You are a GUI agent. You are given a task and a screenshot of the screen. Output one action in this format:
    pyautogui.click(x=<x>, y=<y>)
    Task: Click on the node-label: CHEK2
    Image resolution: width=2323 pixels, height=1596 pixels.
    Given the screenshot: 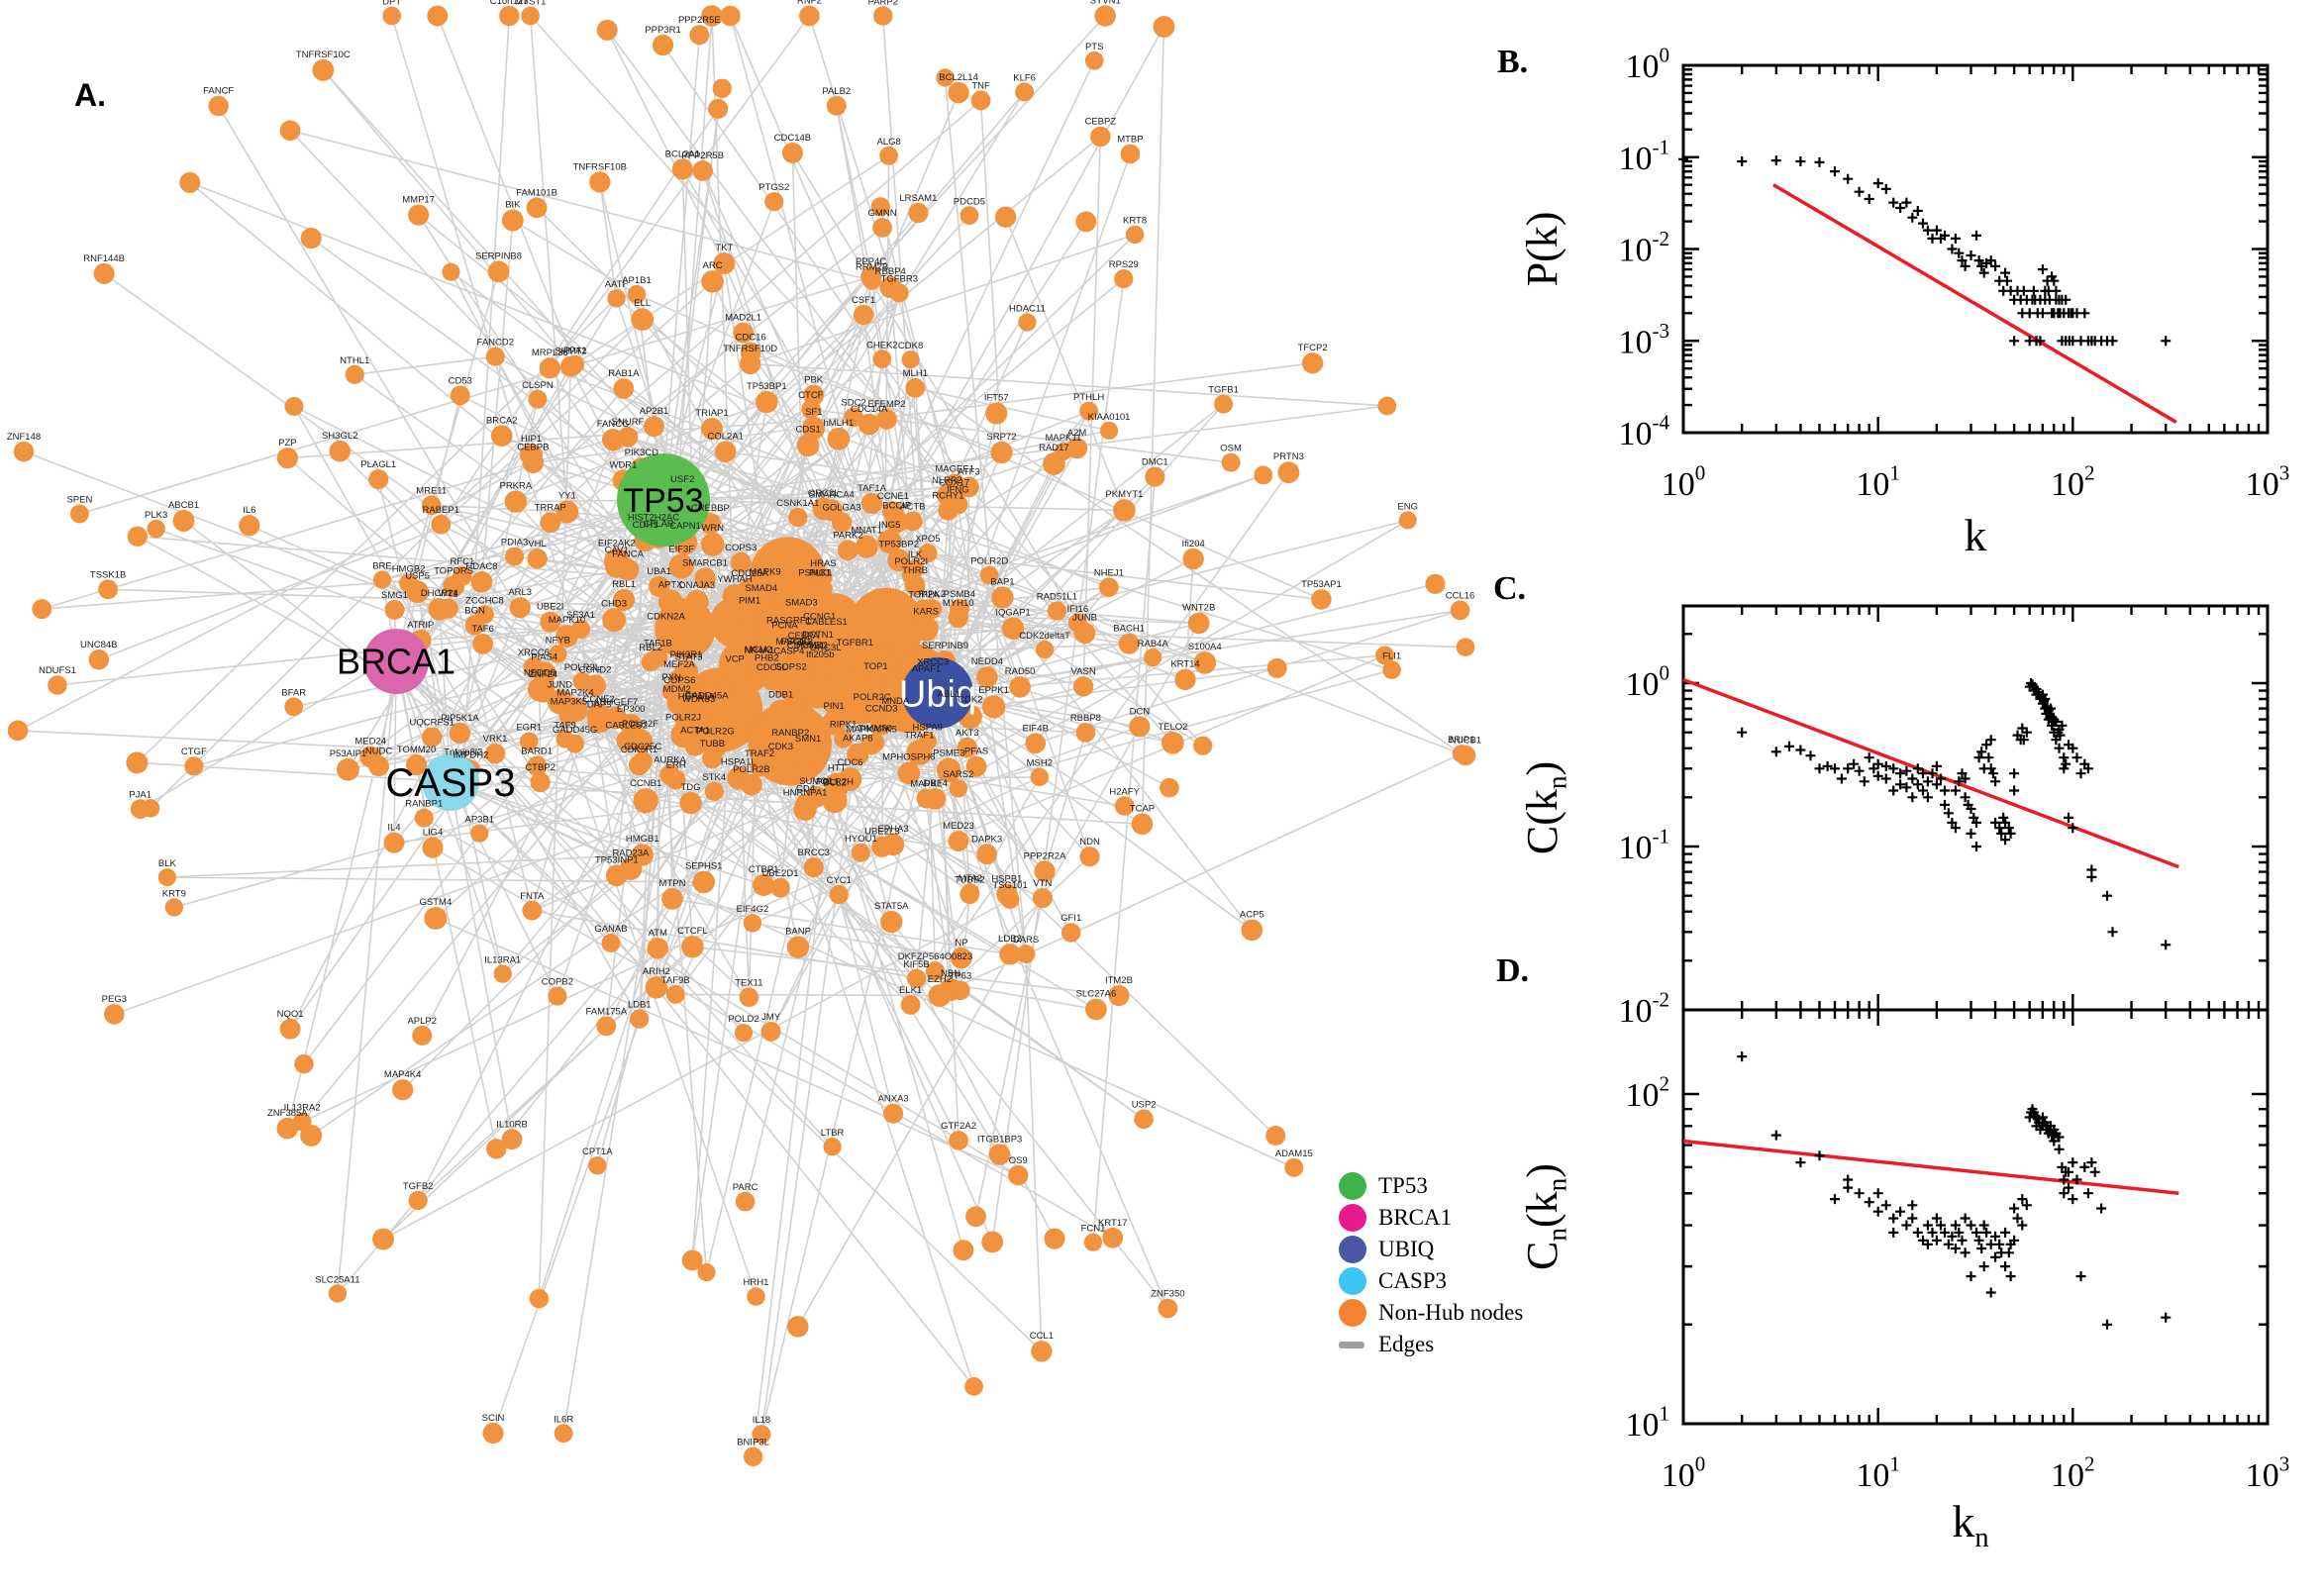 What is the action you would take?
    pyautogui.click(x=882, y=345)
    